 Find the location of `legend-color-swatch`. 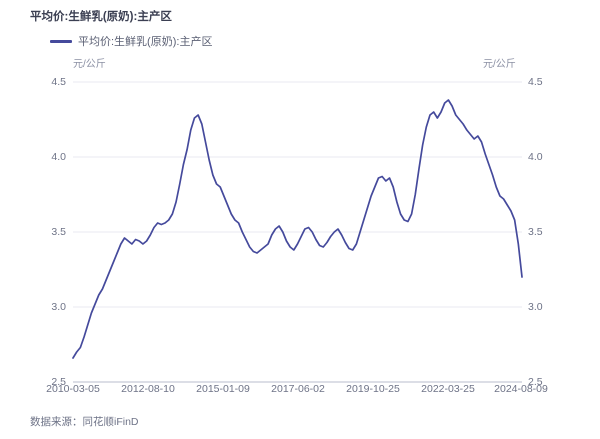

legend-color-swatch is located at coordinates (61, 41).